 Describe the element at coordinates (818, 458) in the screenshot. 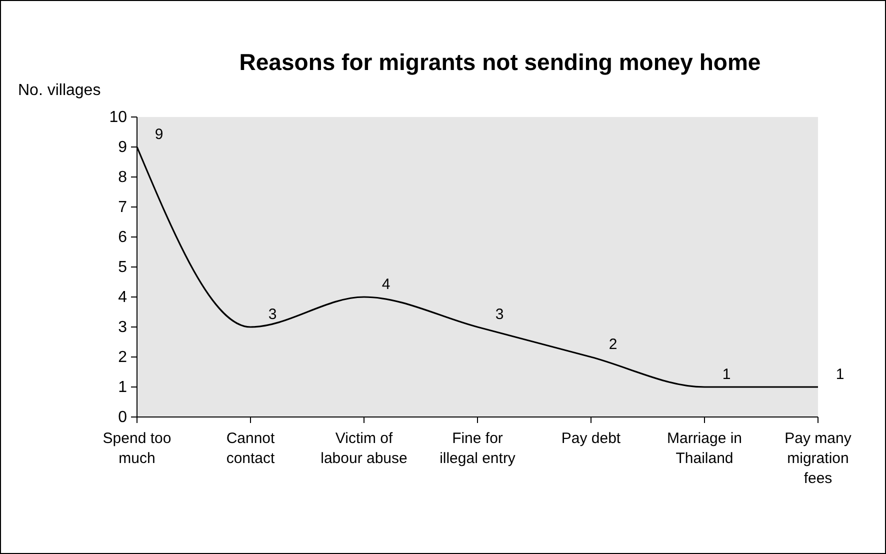

I see `x-tick-label: Pay many migration fees` at that location.